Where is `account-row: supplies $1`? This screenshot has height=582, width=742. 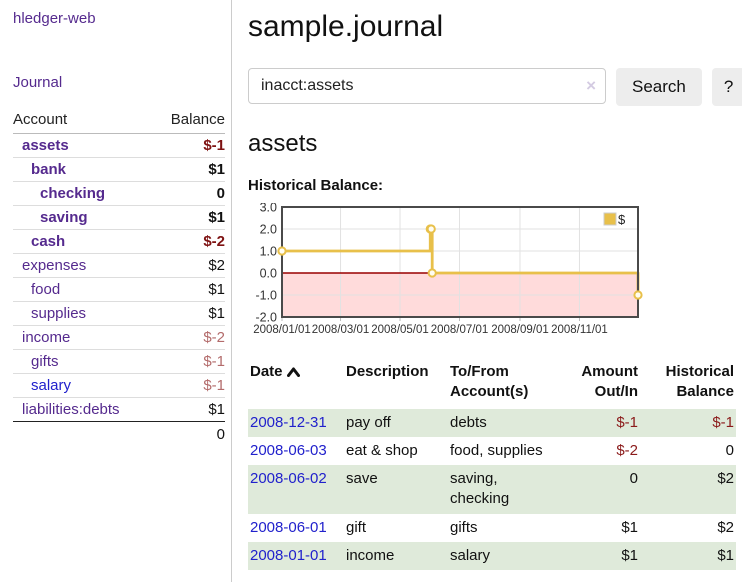 account-row: supplies $1 is located at coordinates (119, 313).